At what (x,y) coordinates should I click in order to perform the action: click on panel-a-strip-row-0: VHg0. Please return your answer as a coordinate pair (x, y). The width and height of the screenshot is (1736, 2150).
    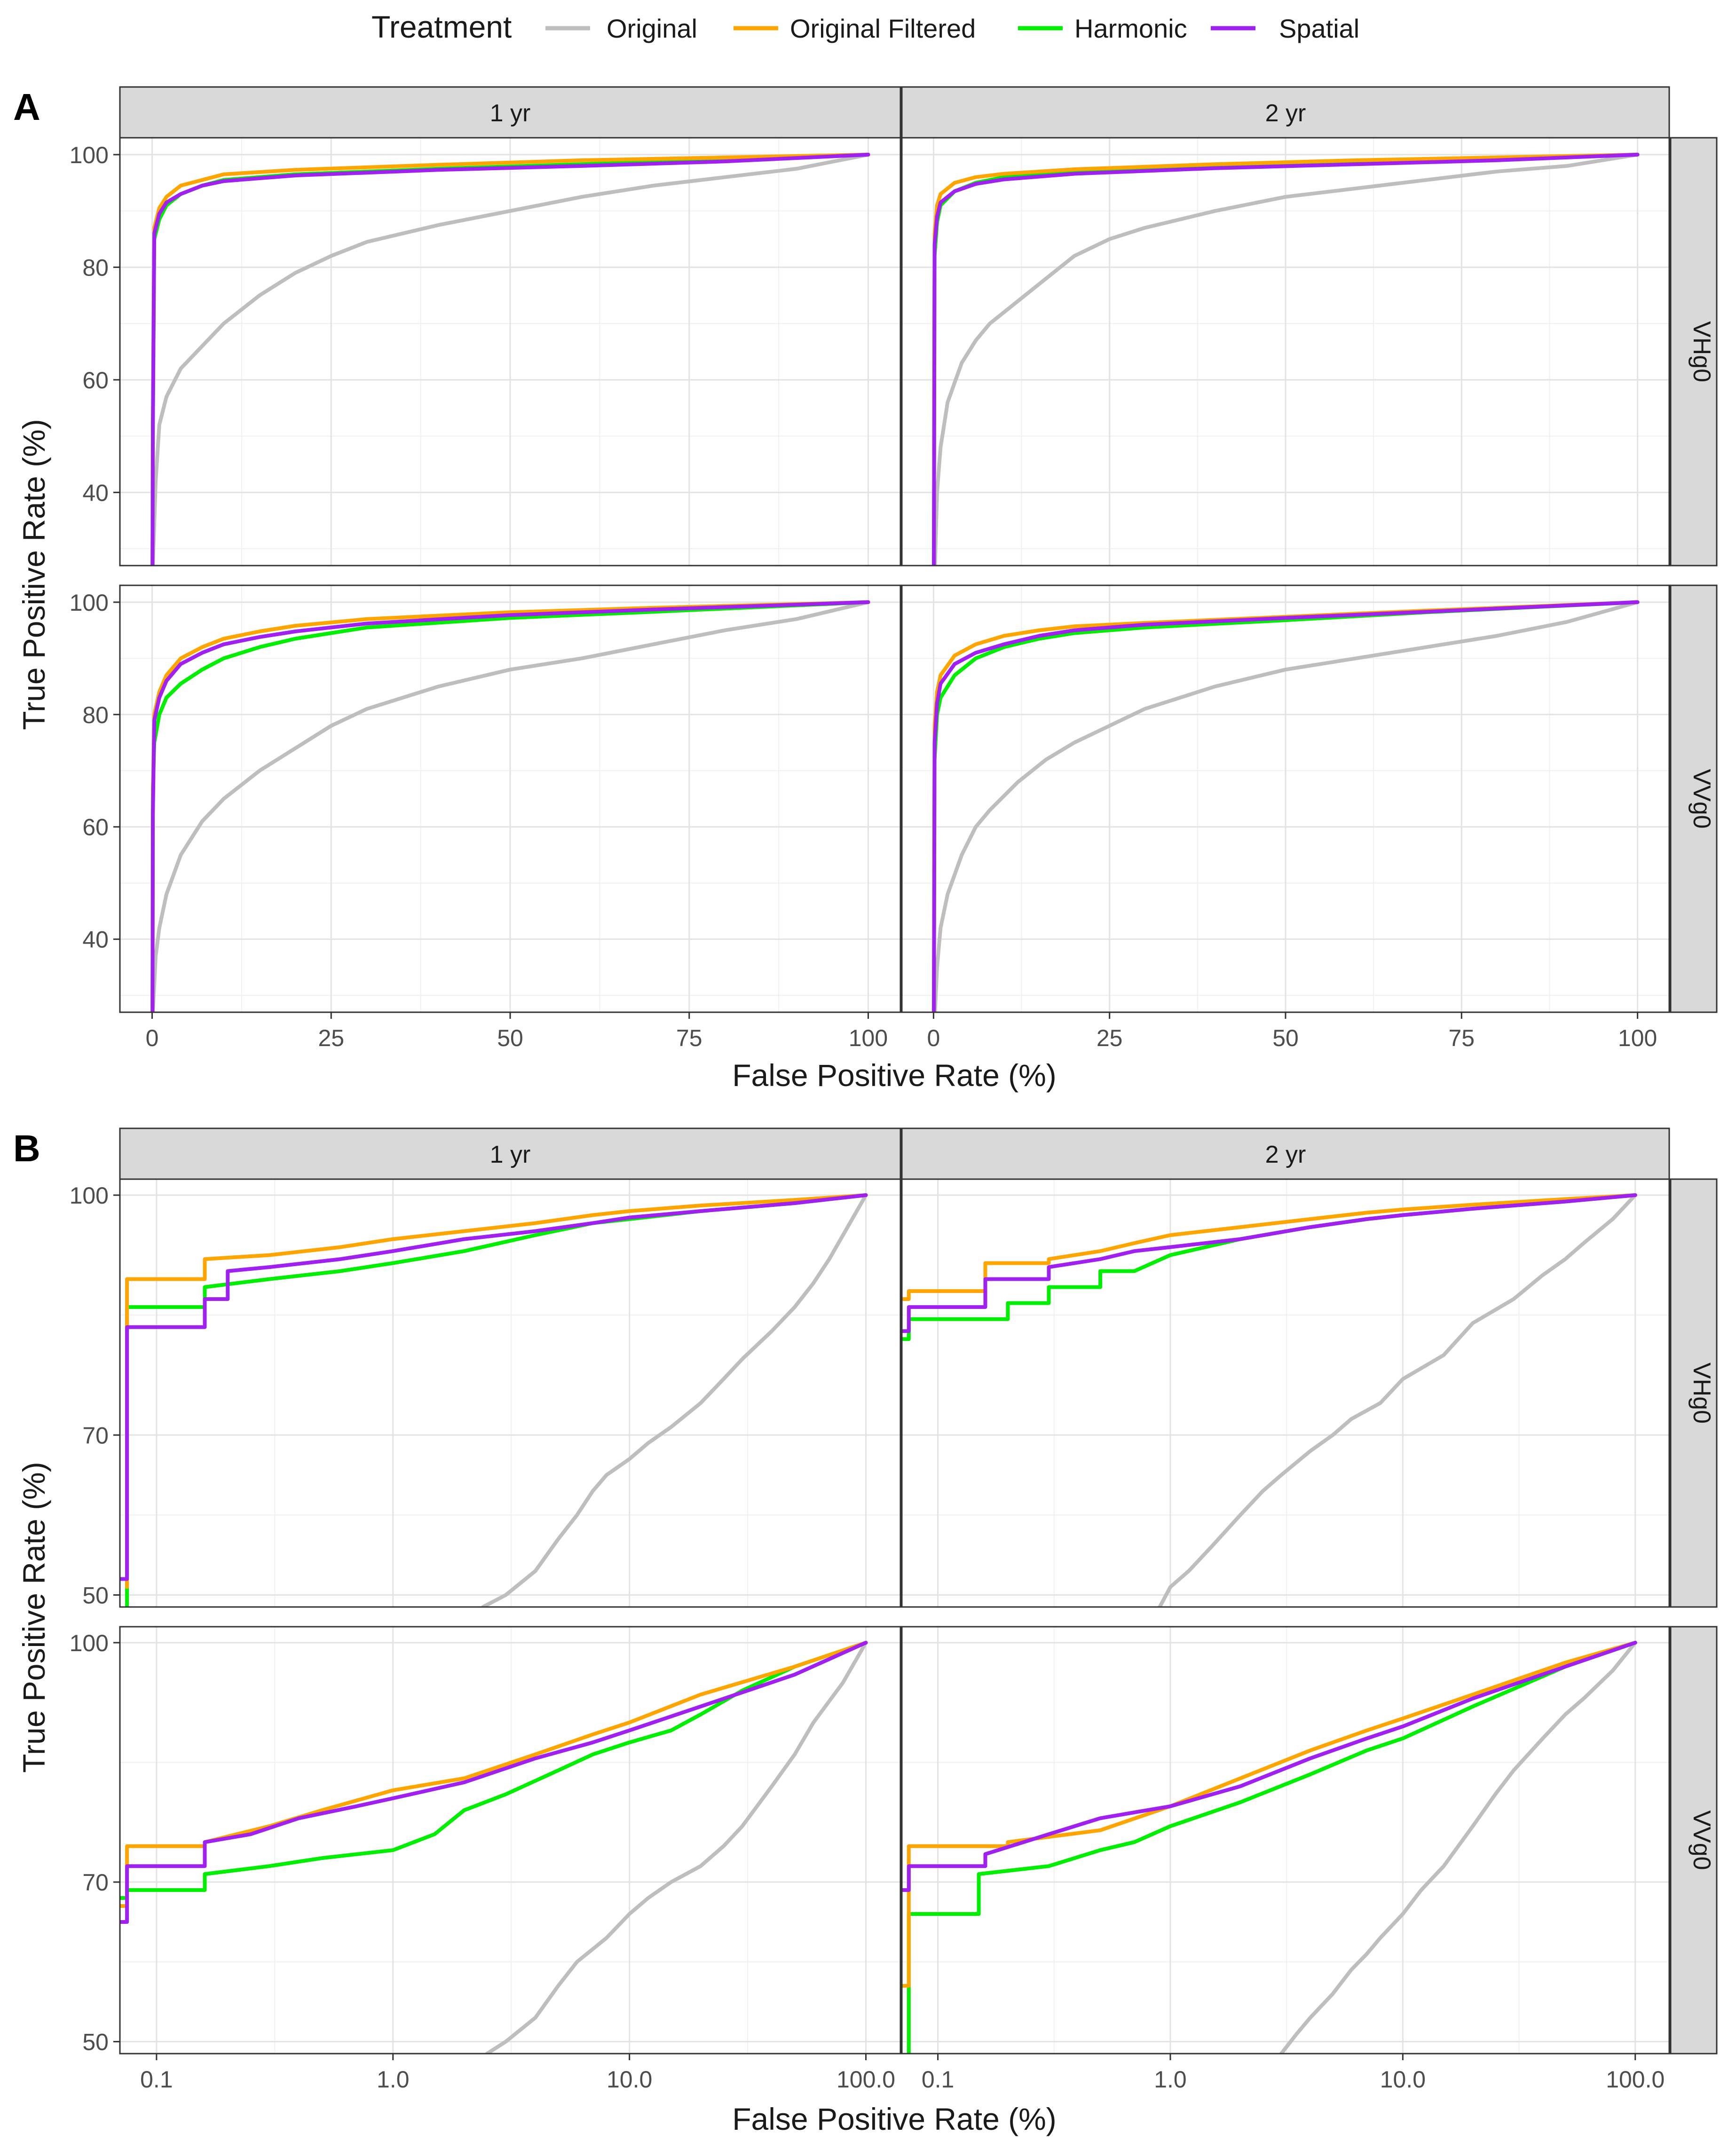
    Looking at the image, I should click on (1694, 352).